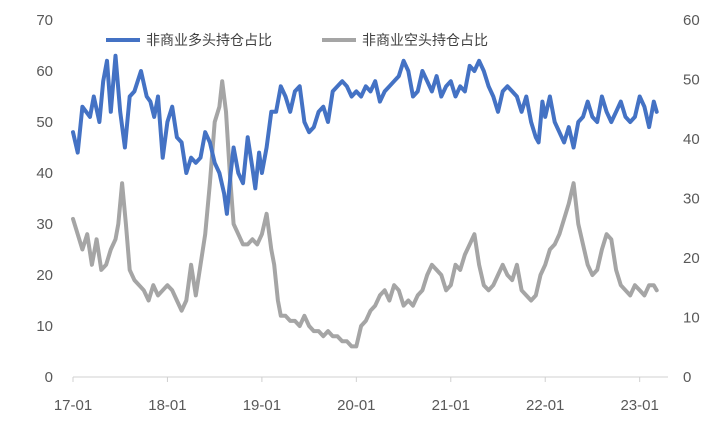  Describe the element at coordinates (44, 275) in the screenshot. I see `left-tick-label: 20` at that location.